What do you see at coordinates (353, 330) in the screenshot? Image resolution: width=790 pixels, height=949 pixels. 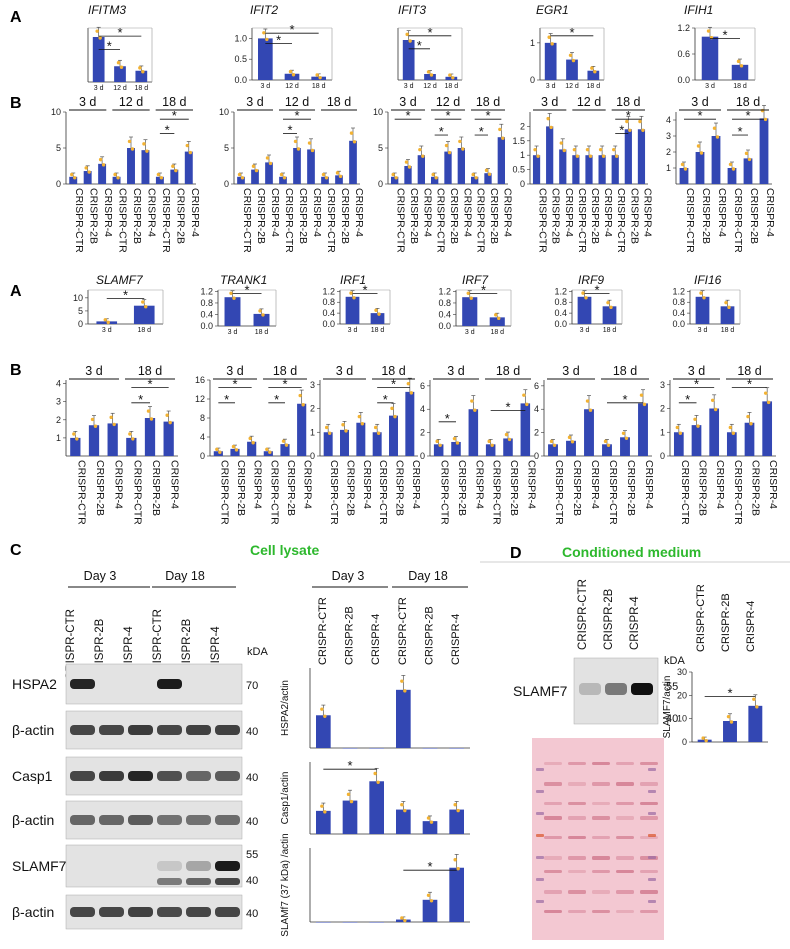 I see `x-tick-label: 3 d` at bounding box center [353, 330].